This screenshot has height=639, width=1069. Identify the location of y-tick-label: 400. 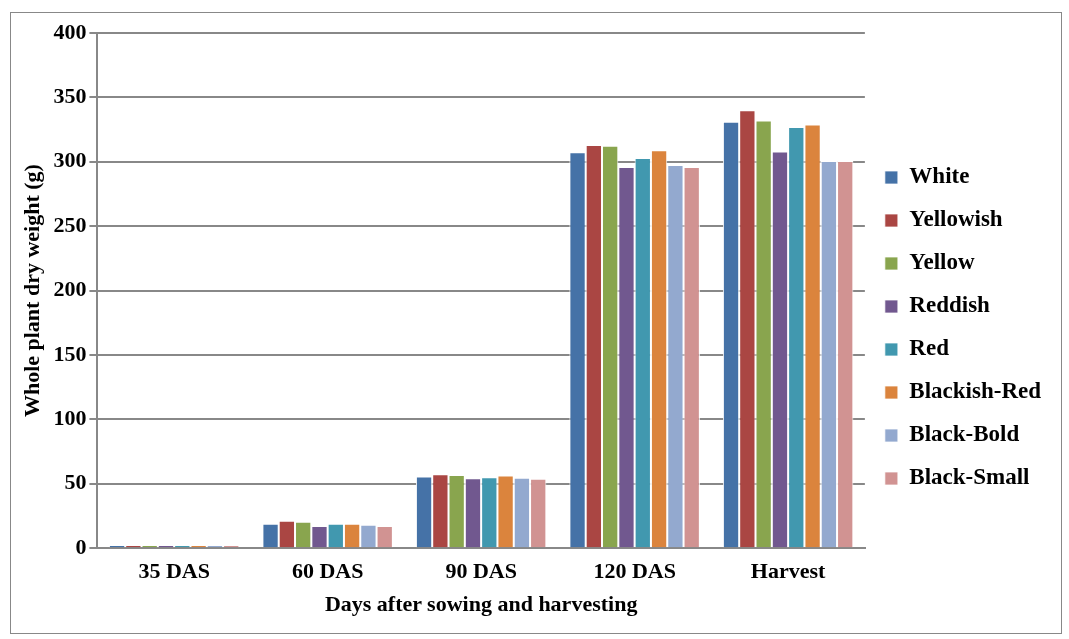
(70, 31).